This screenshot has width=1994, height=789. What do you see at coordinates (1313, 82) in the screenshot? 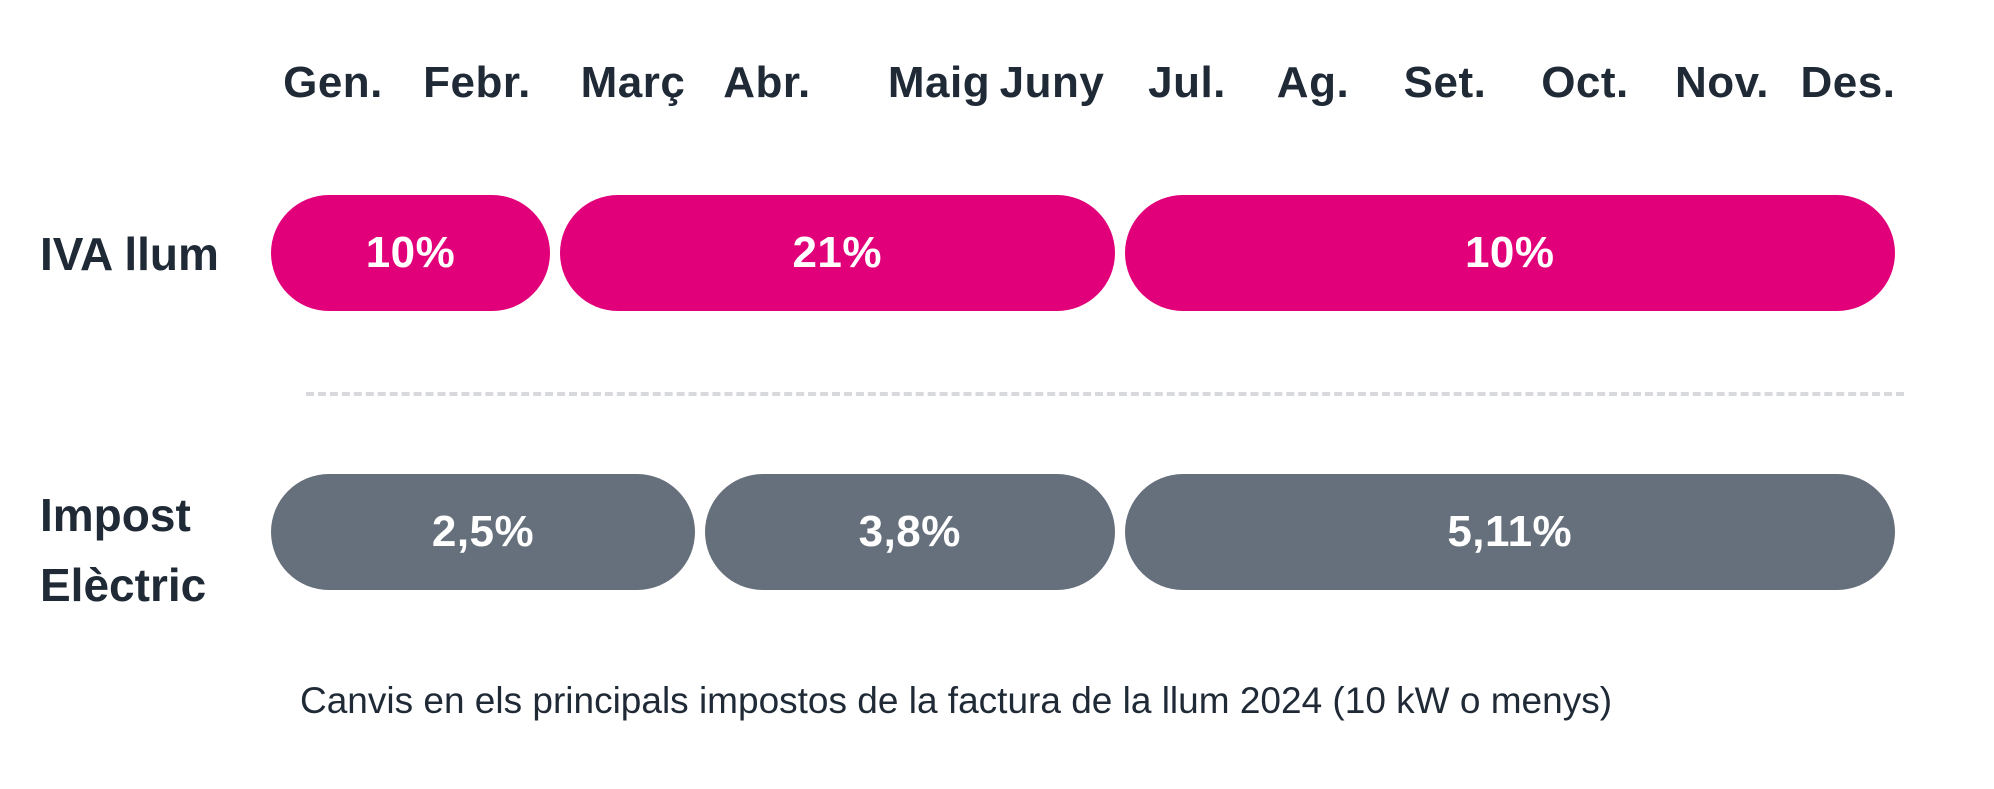
I see `month-label: Ag.` at bounding box center [1313, 82].